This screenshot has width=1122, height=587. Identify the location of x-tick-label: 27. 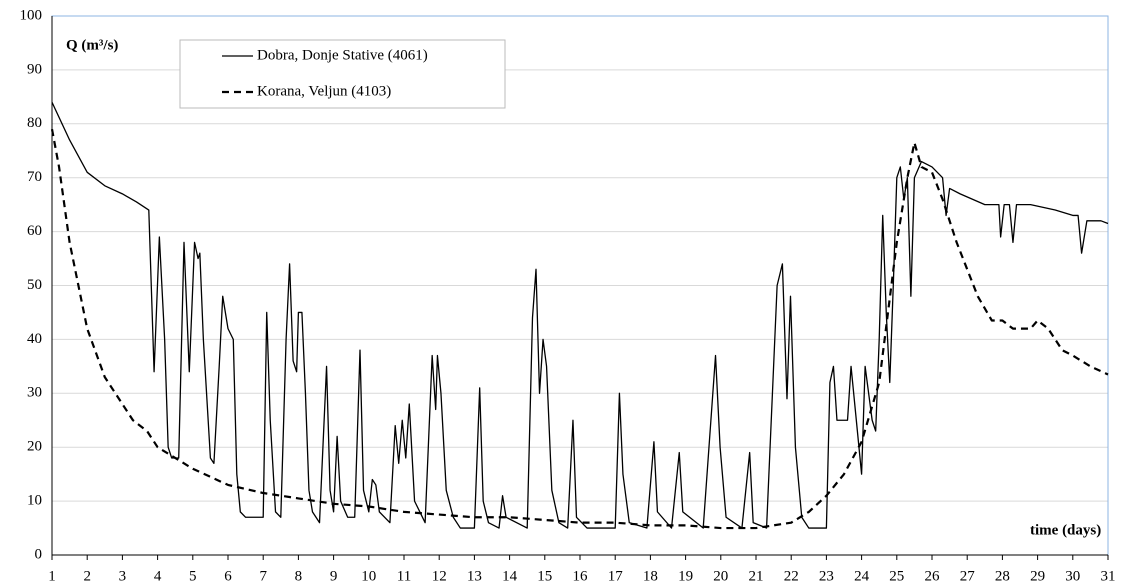
(968, 576).